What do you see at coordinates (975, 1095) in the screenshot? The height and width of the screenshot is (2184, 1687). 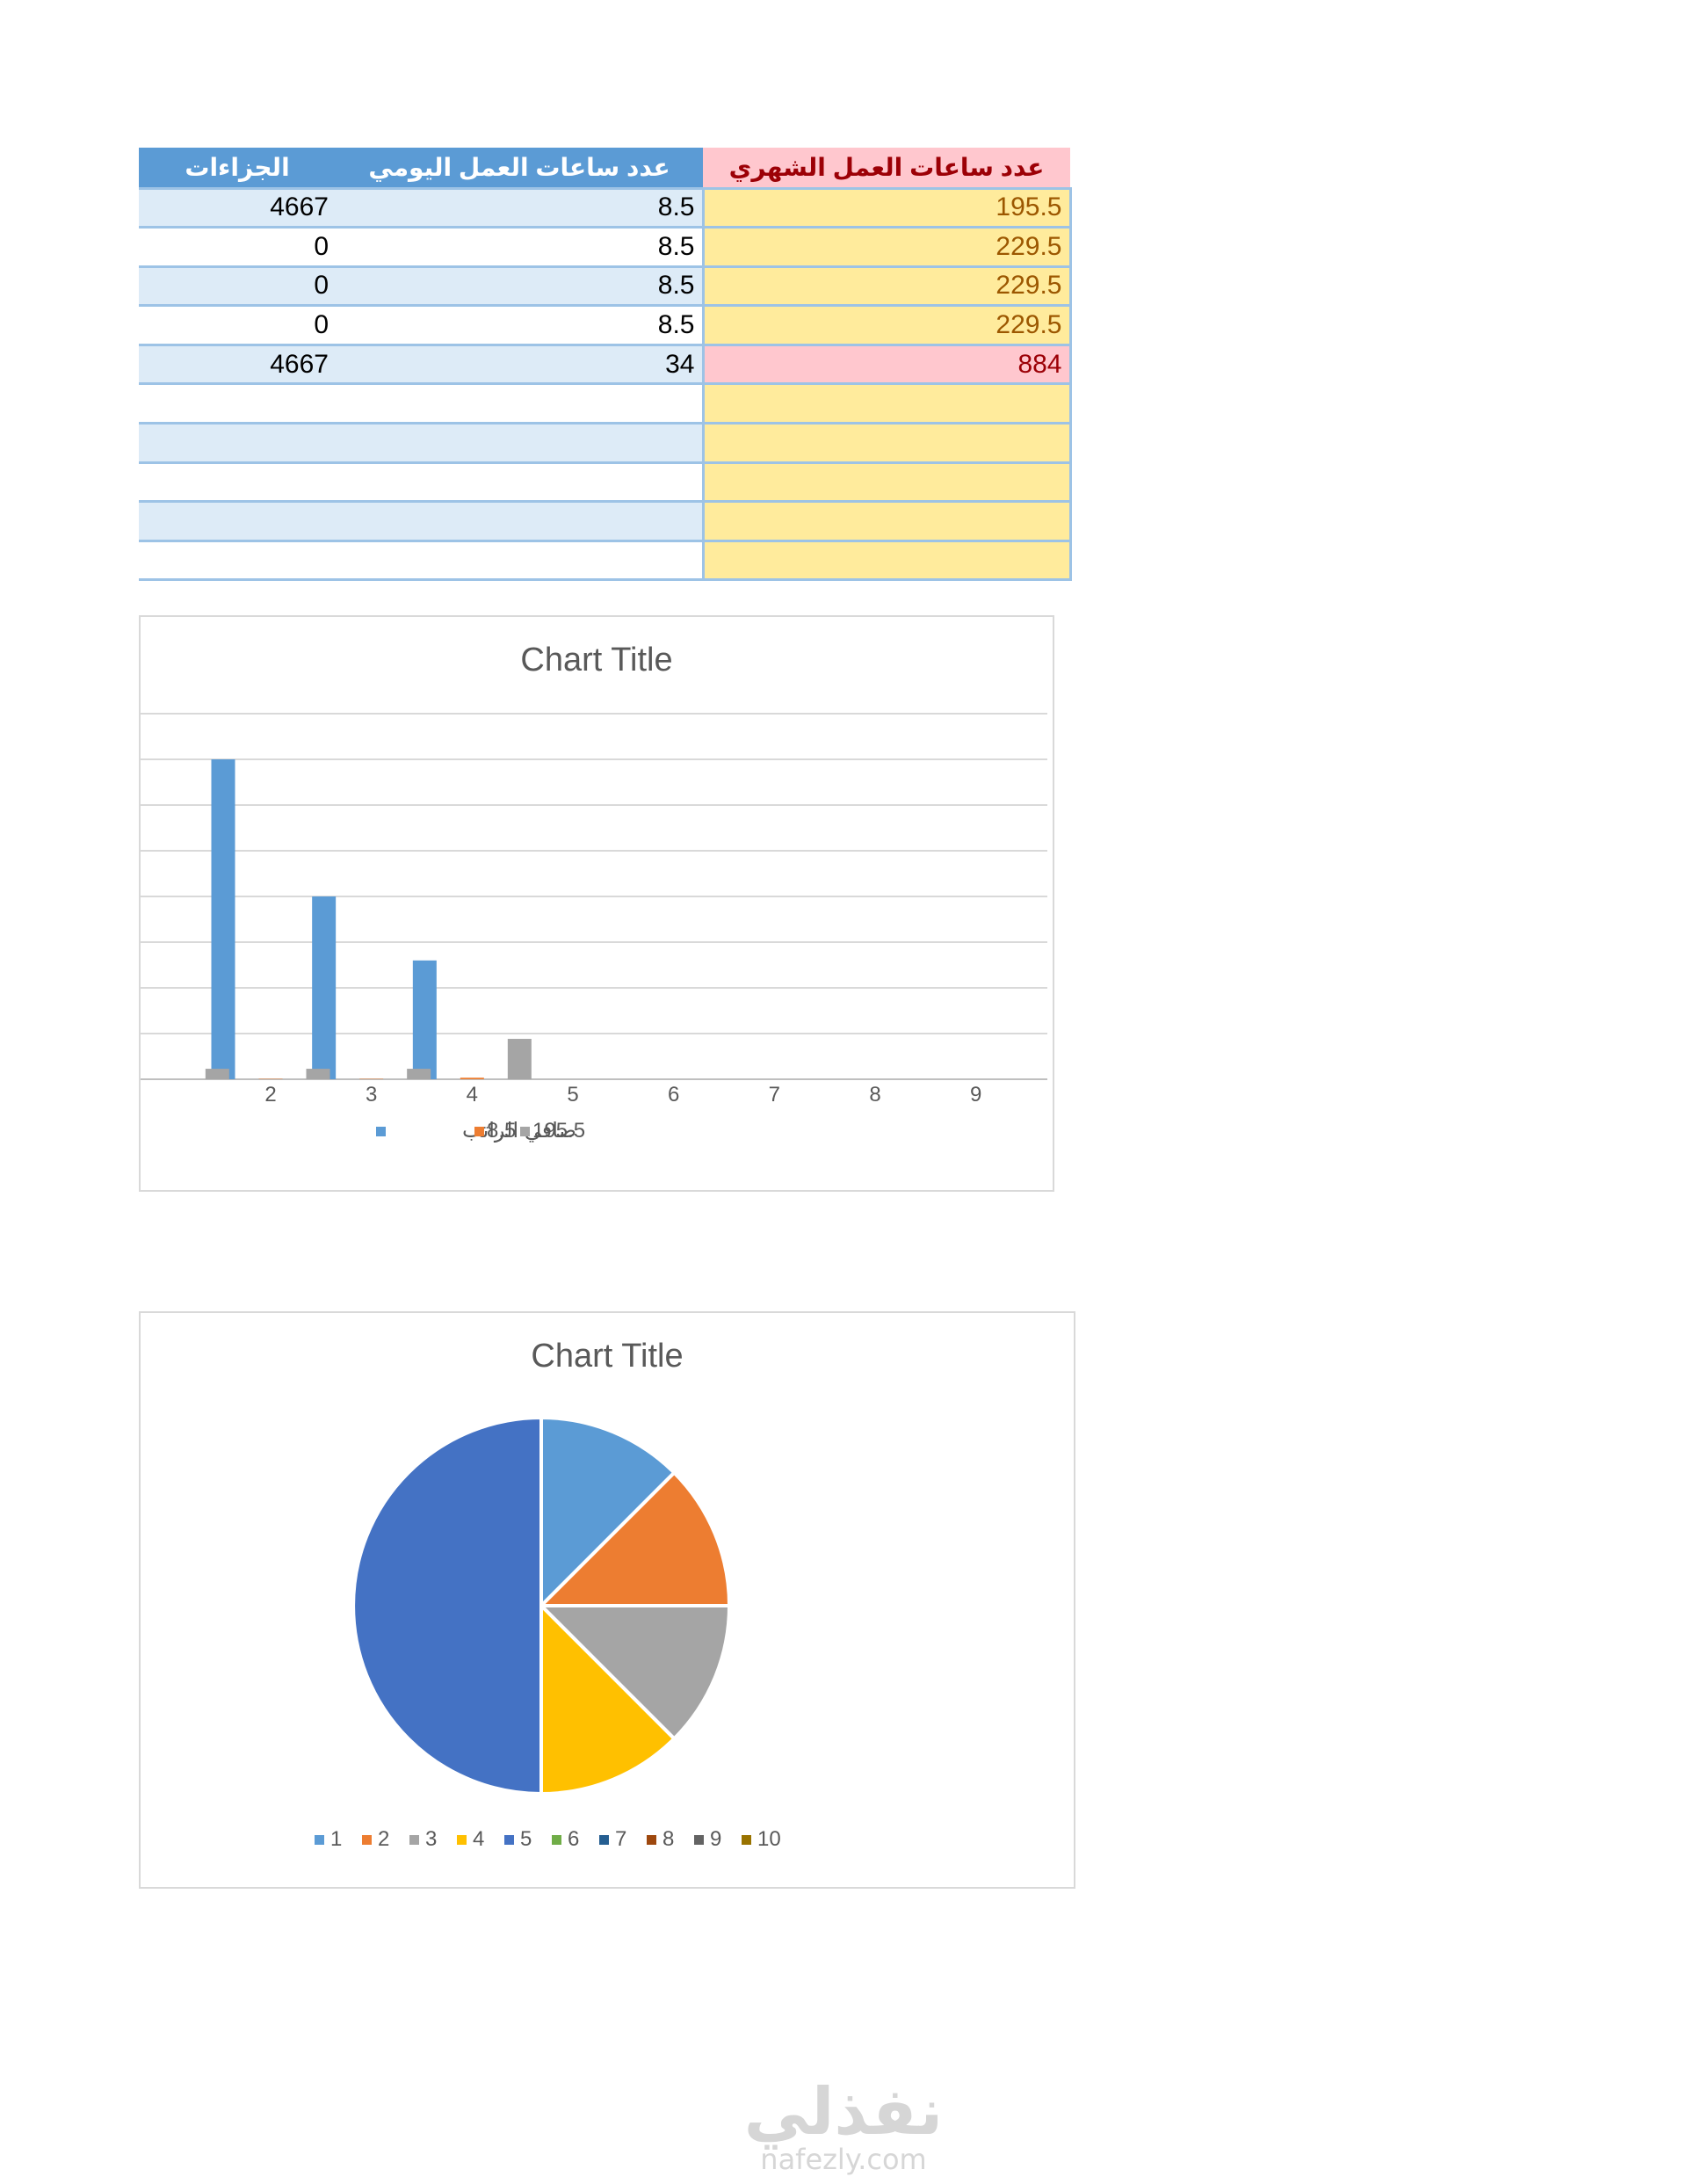 I see `x-tick-label: 9` at bounding box center [975, 1095].